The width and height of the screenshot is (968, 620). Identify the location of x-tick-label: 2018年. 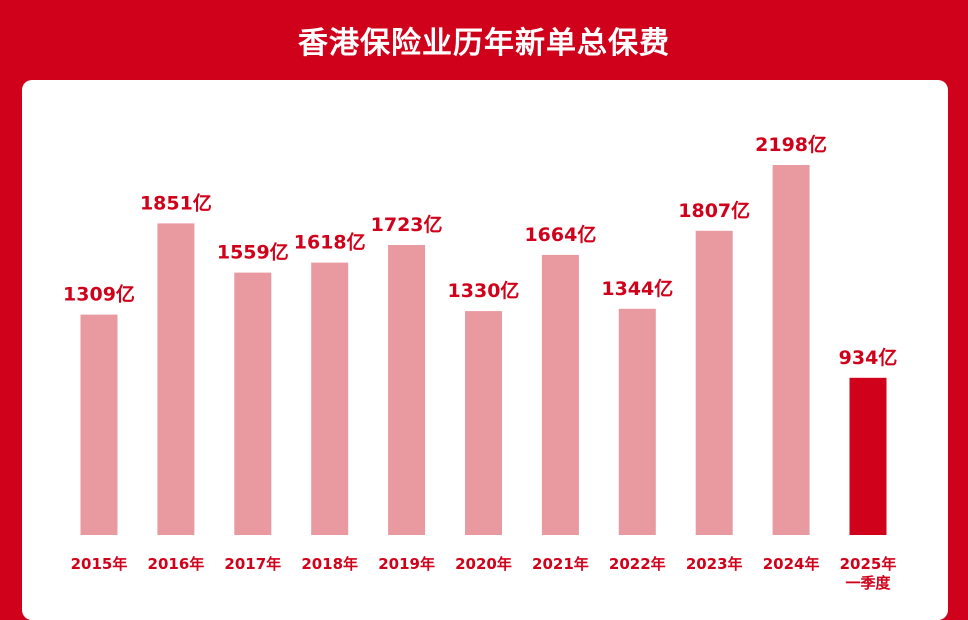
(329, 564).